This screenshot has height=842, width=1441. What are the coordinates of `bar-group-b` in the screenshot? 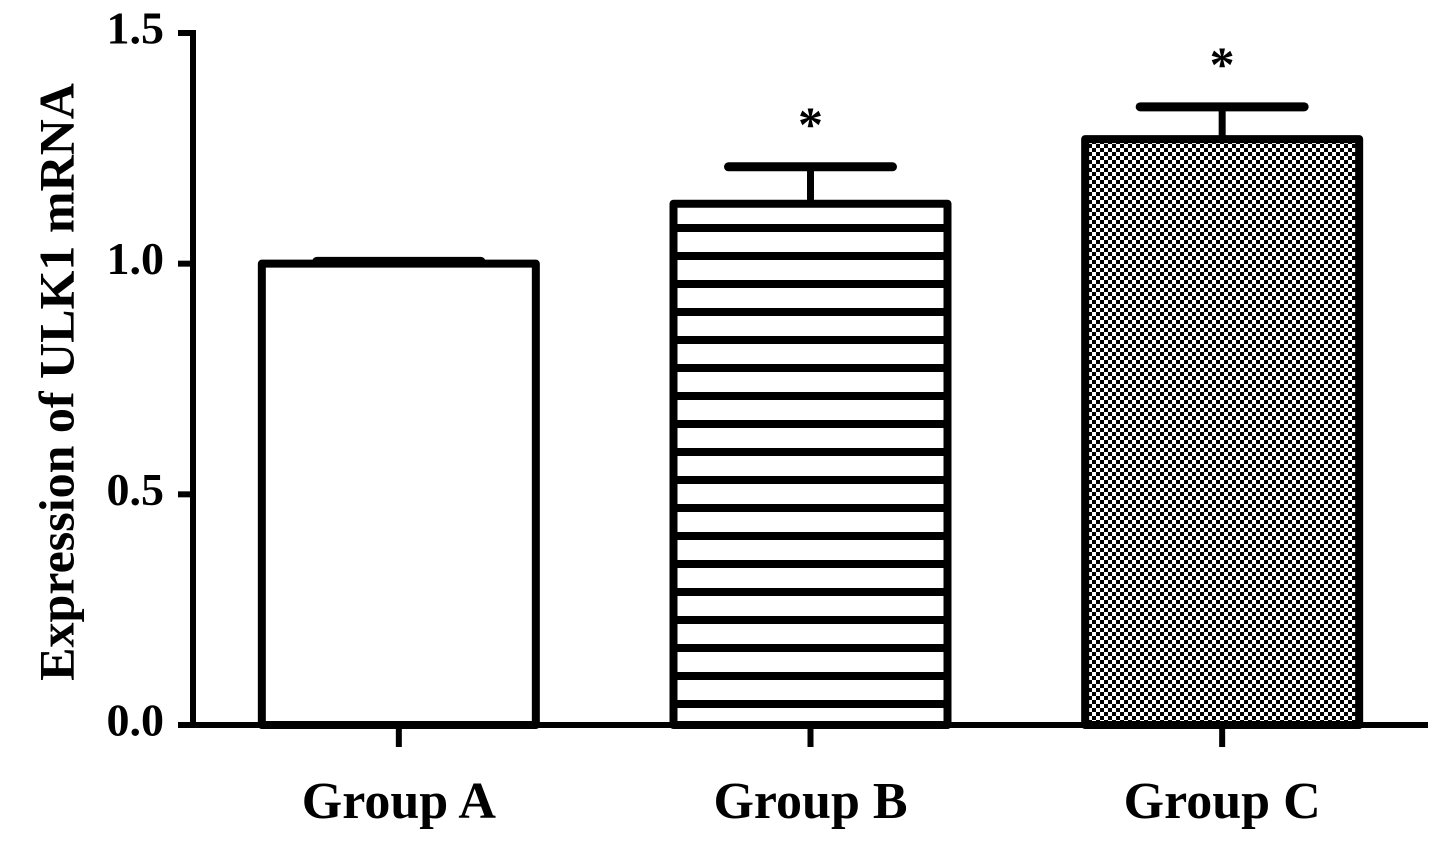 It's located at (810, 464).